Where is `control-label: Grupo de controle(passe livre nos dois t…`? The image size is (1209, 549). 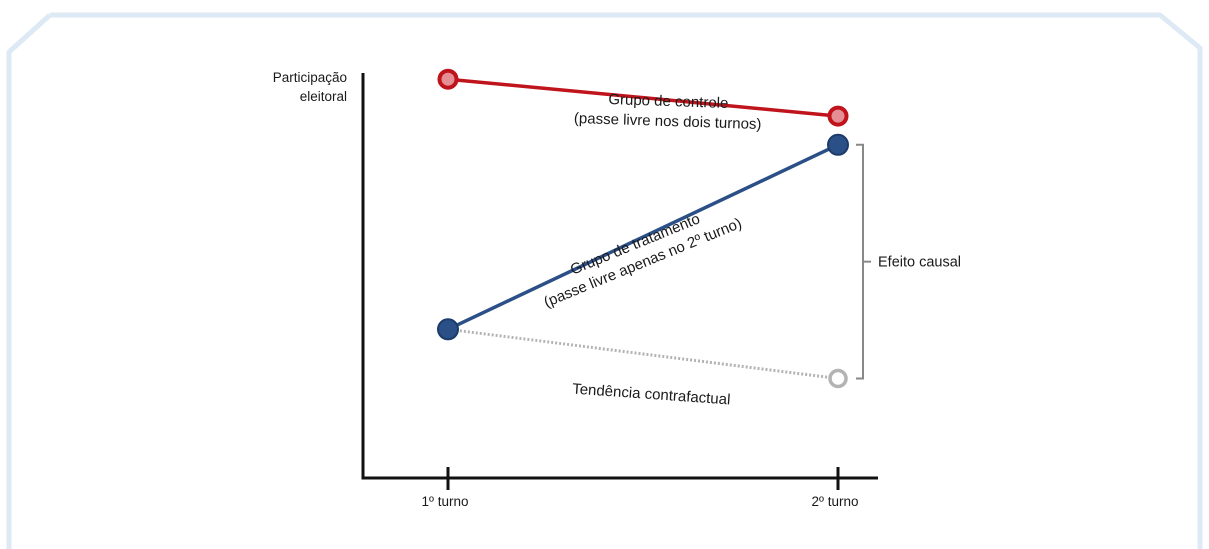
control-label: Grupo de controle(passe livre nos dois t… is located at coordinates (668, 112).